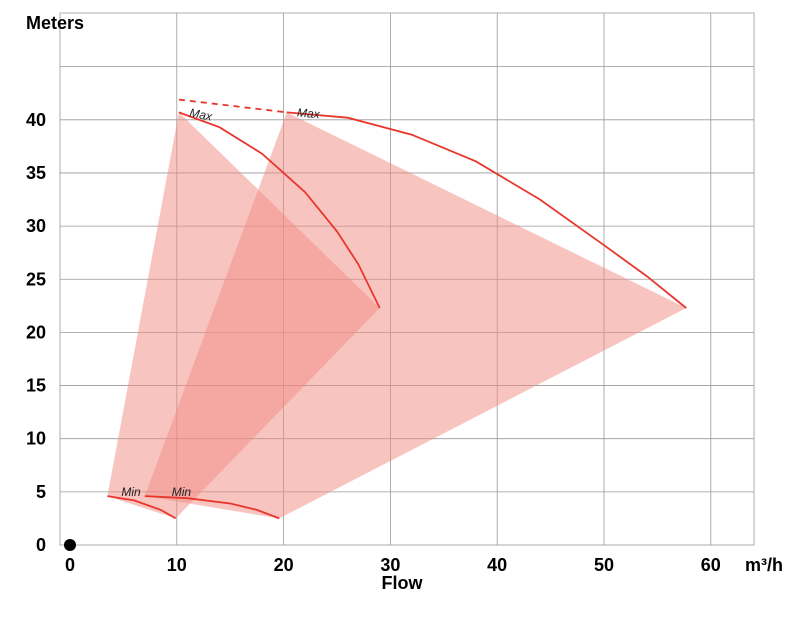  Describe the element at coordinates (41, 492) in the screenshot. I see `y-tick-label: 5` at that location.